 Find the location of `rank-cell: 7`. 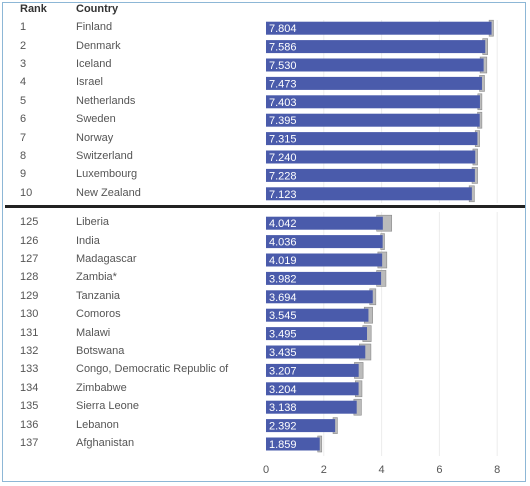

rank-cell: 7 is located at coordinates (23, 137).